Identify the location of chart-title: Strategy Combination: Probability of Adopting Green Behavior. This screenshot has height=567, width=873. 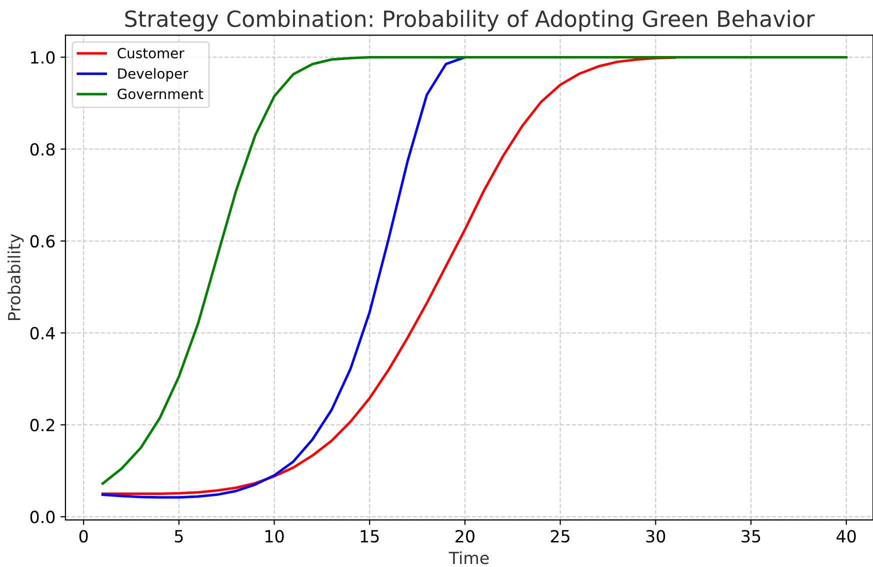
(470, 21).